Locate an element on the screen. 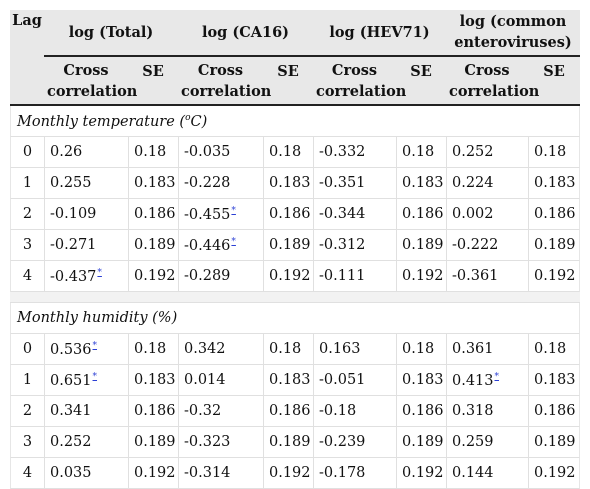 Image resolution: width=590 pixels, height=489 pixels. header-group-common-enteroviruses: log (common enteroviruses) is located at coordinates (513, 33).